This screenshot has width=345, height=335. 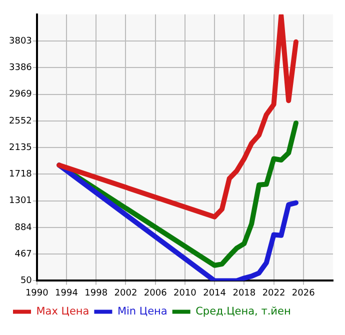 What do you see at coordinates (244, 293) in the screenshot?
I see `x-tick-label: 2018` at bounding box center [244, 293].